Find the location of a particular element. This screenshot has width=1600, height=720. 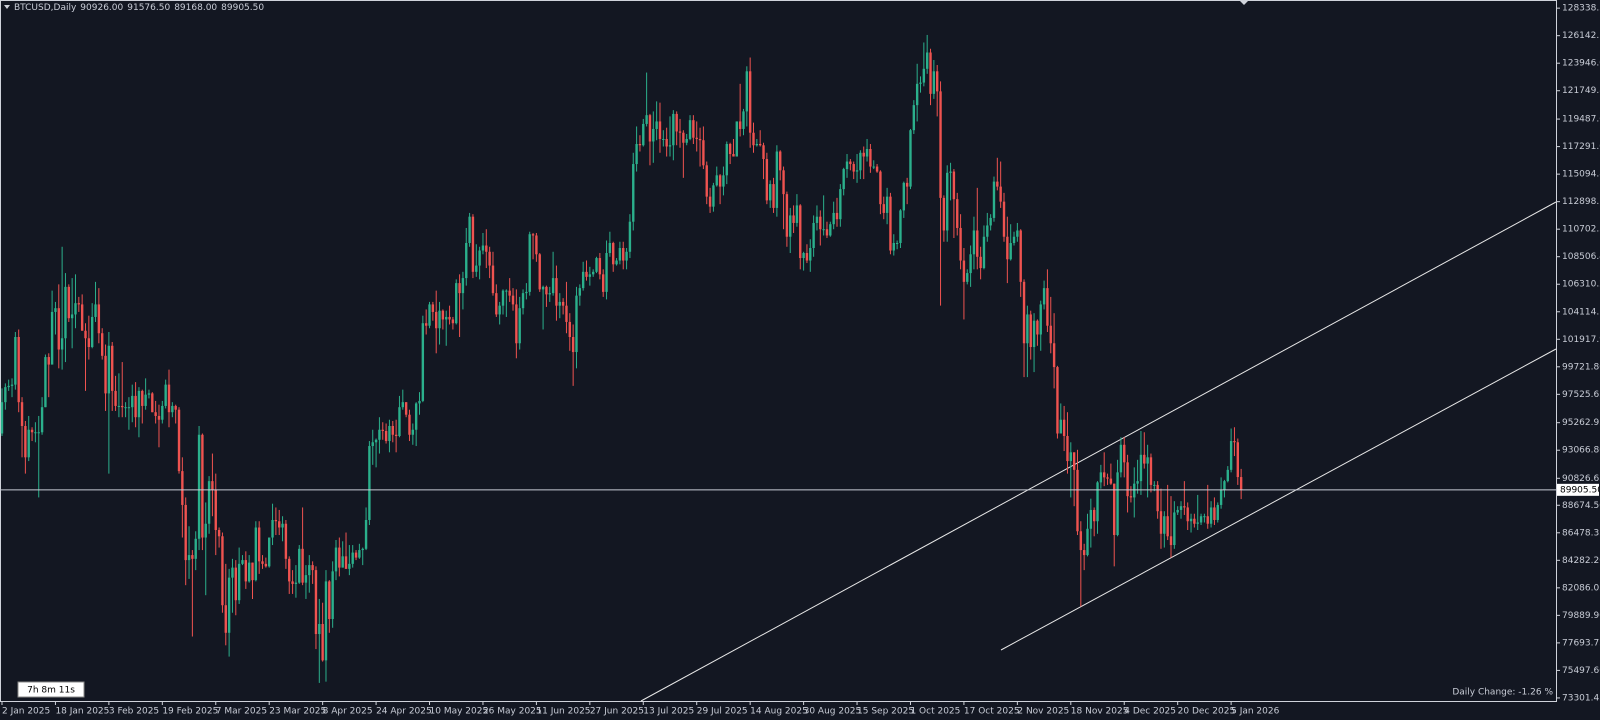

header-value: 89168.00 is located at coordinates (195, 8).